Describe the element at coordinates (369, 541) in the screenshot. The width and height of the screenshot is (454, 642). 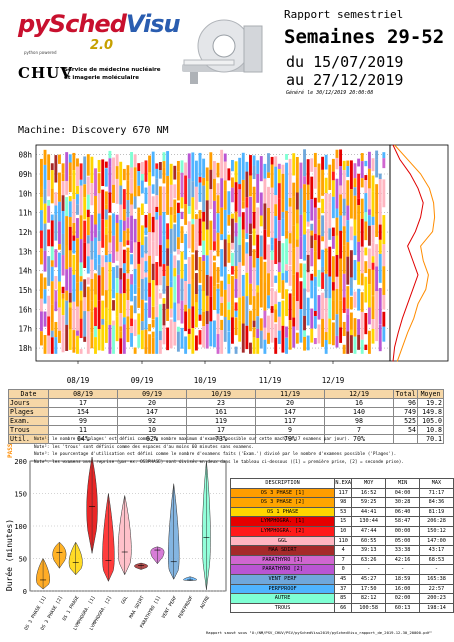
I see `legend-mean: 60:55` at that location.